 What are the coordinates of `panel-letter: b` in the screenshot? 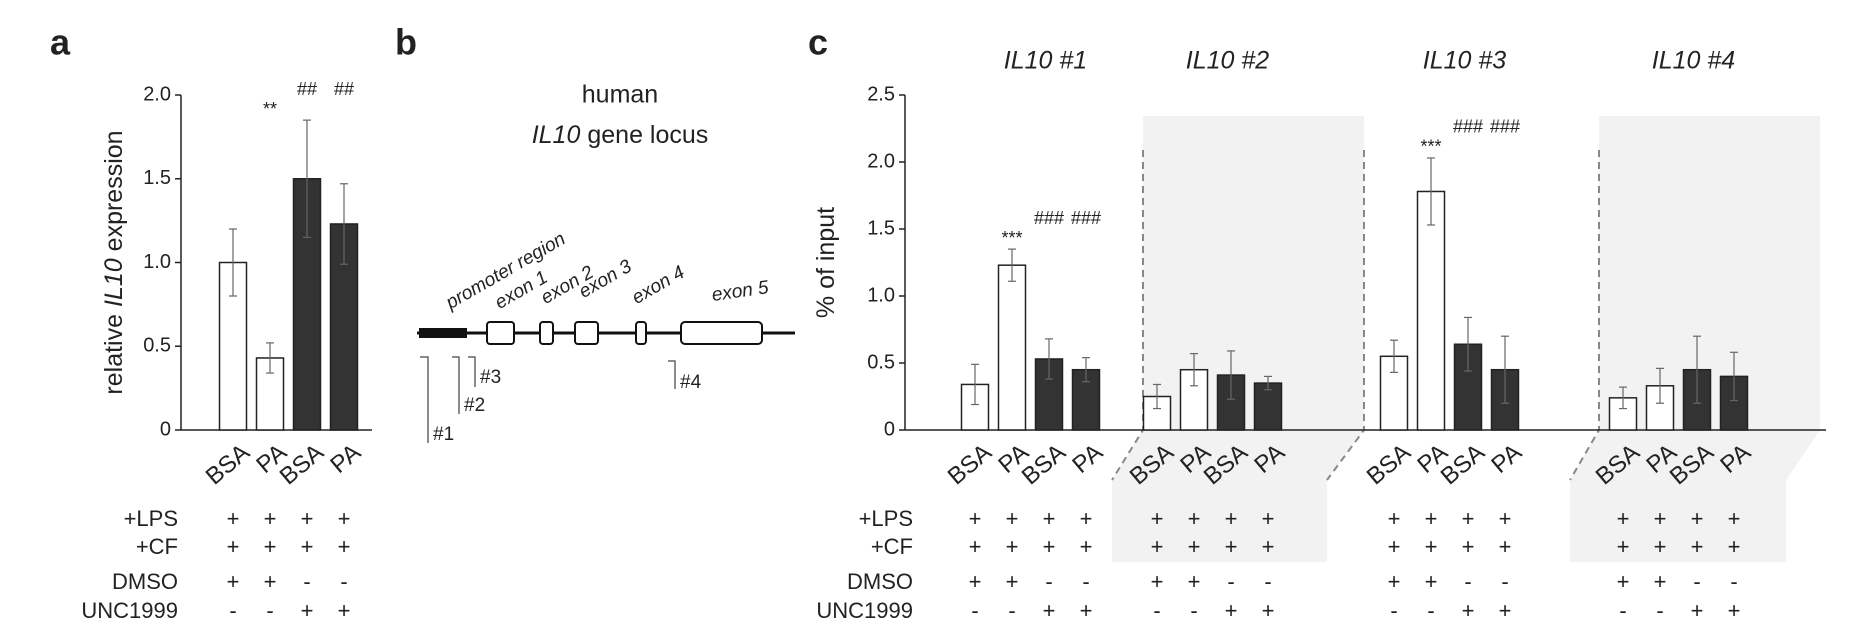 It's located at (406, 42).